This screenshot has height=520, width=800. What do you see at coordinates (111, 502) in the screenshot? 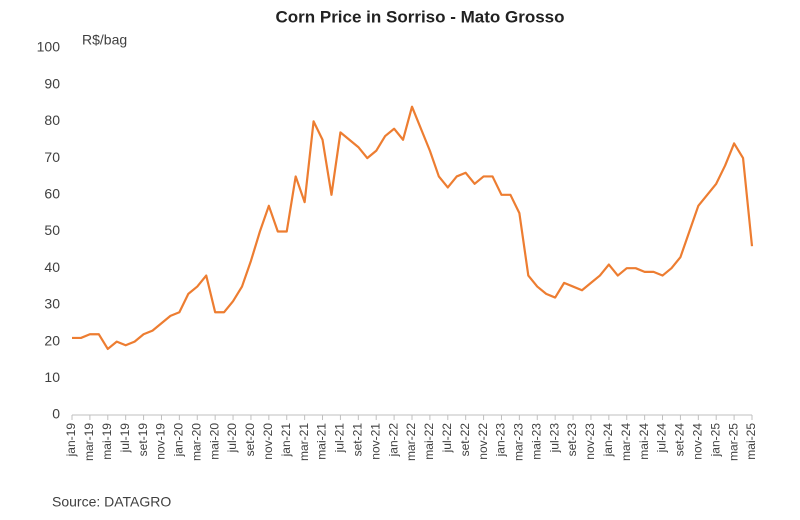
I see `source-note: Source: DATAGRO` at bounding box center [111, 502].